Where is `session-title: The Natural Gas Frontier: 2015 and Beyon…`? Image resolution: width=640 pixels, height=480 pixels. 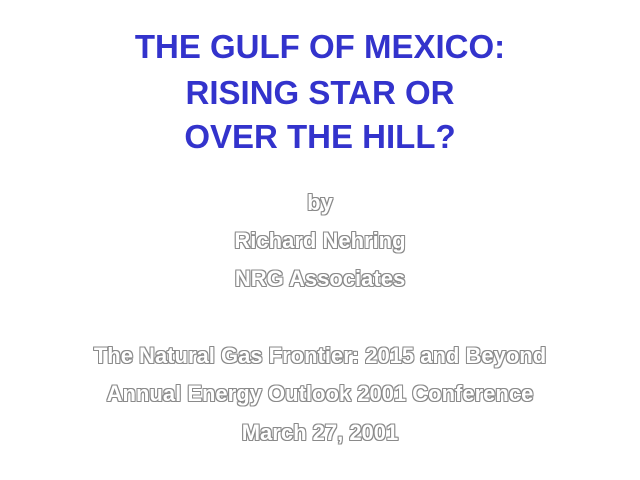 session-title: The Natural Gas Frontier: 2015 and Beyon… is located at coordinates (320, 355).